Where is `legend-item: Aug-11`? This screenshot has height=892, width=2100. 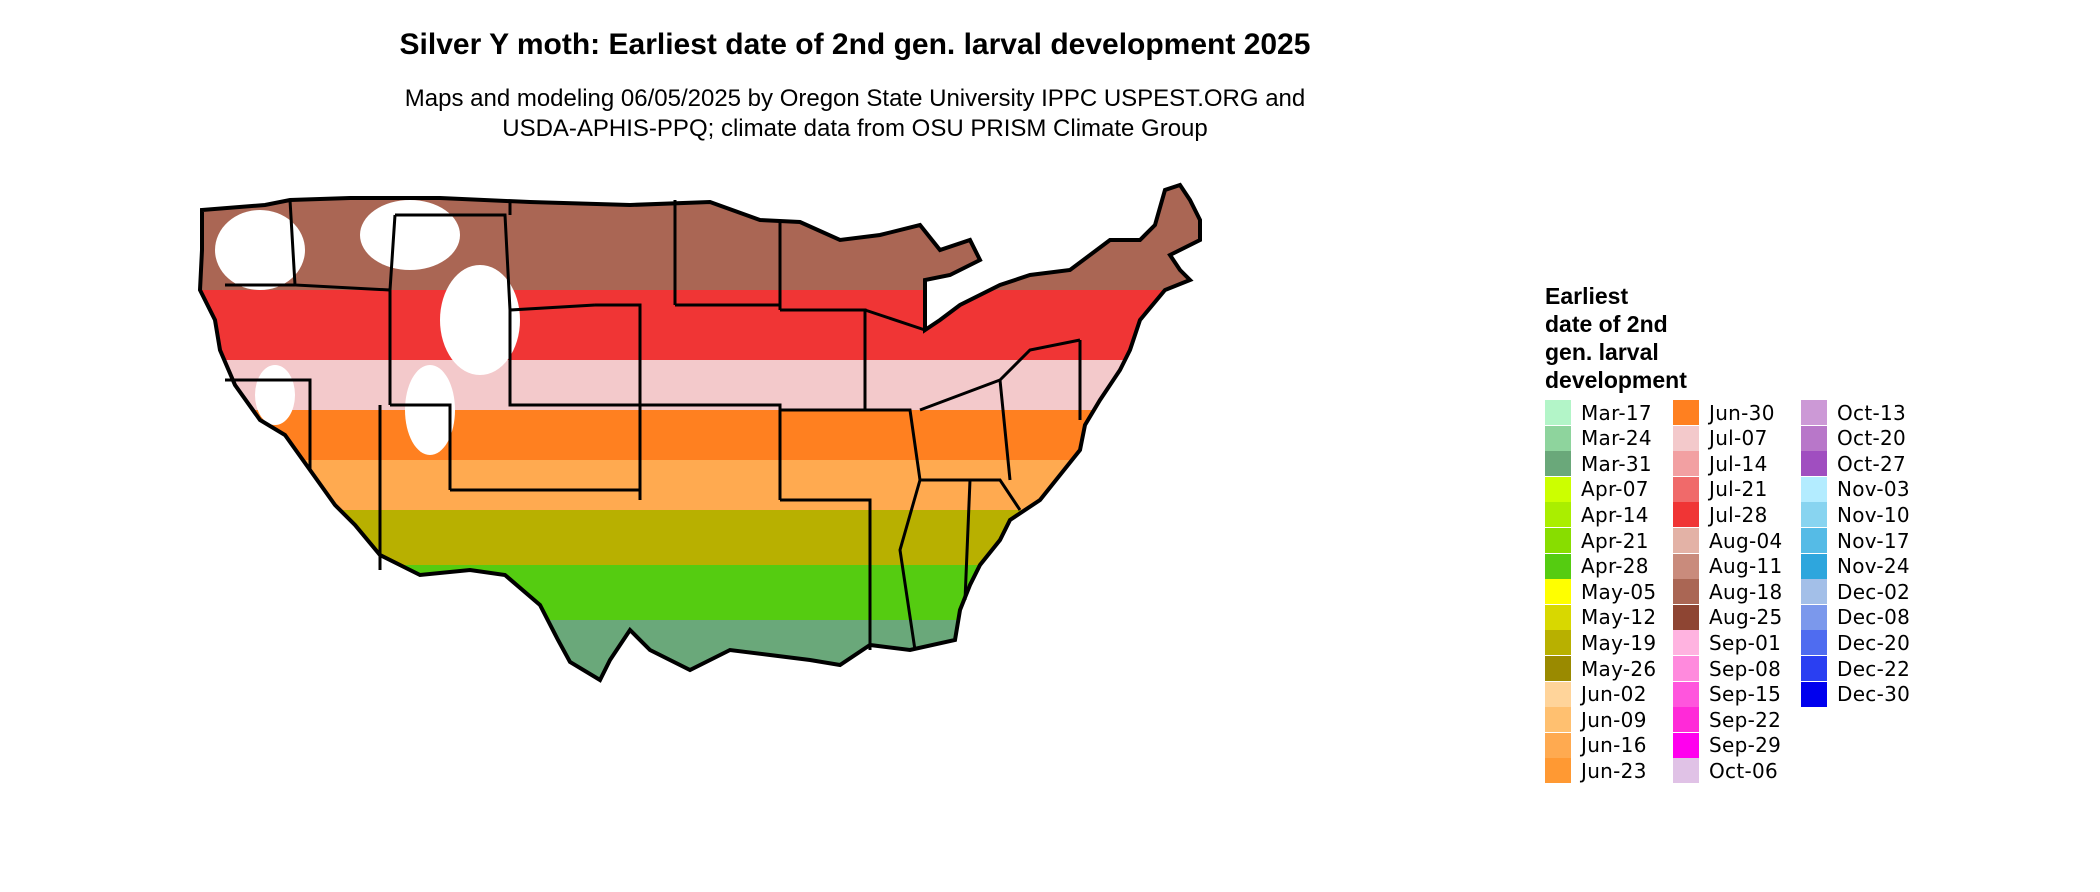 legend-item: Aug-11 is located at coordinates (1728, 566).